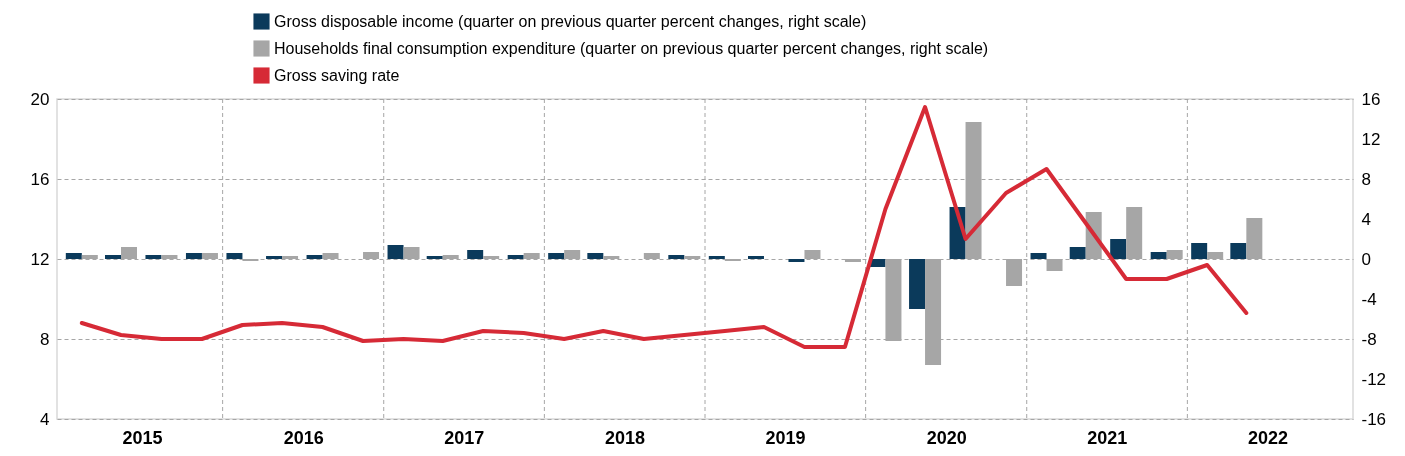  Describe the element at coordinates (624, 437) in the screenshot. I see `x-tick-label: 2018` at that location.